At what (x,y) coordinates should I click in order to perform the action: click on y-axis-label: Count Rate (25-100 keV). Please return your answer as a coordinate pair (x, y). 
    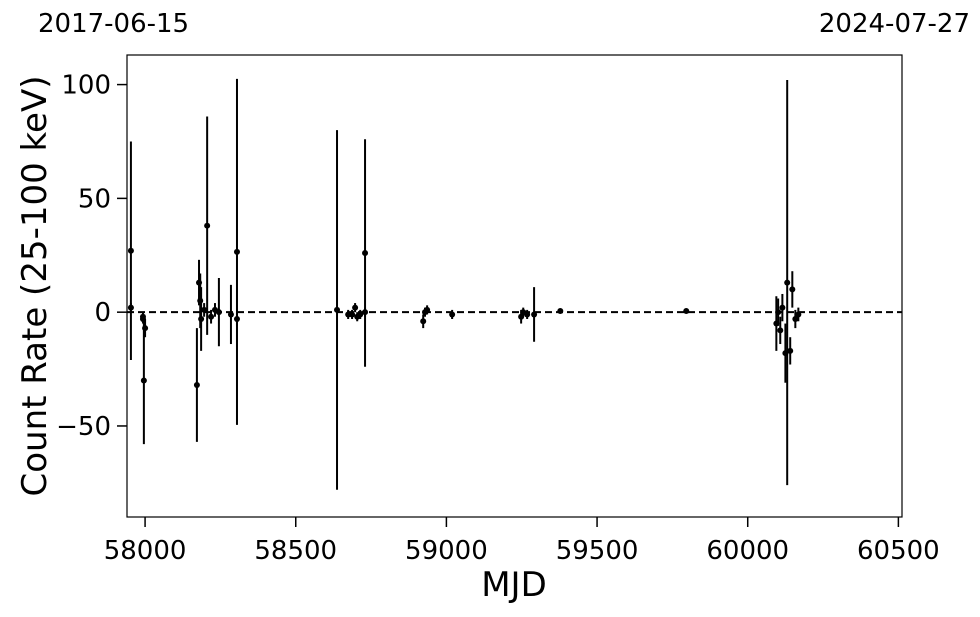
    Looking at the image, I should click on (35, 286).